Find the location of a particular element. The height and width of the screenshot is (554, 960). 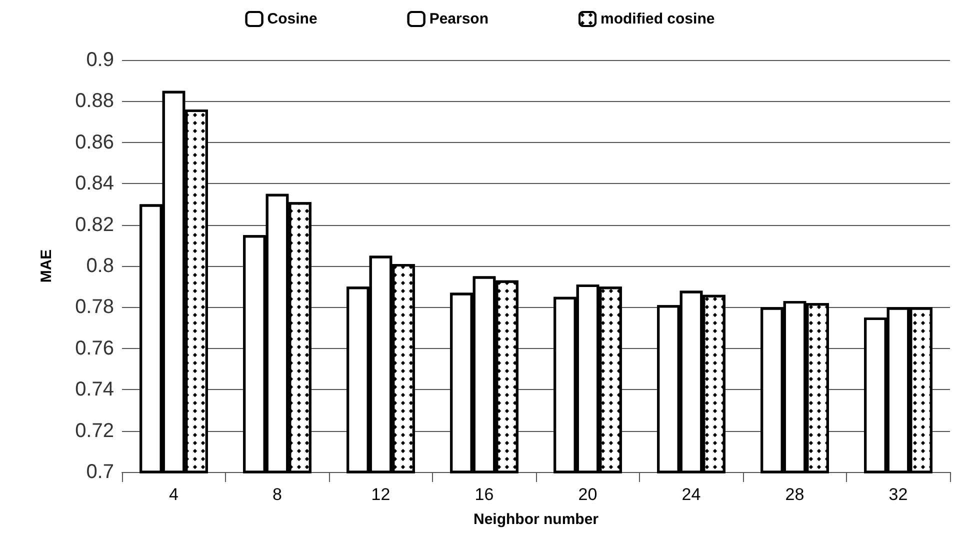

x-tick-label: 20 is located at coordinates (588, 494).